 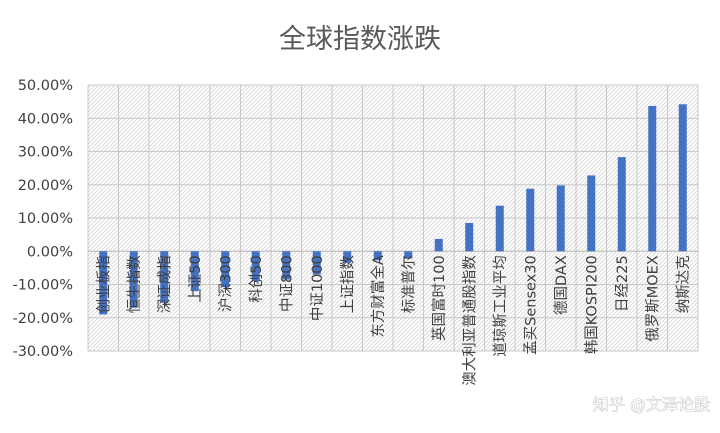 What do you see at coordinates (378, 296) in the screenshot?
I see `category-label: 东方财富全A` at bounding box center [378, 296].